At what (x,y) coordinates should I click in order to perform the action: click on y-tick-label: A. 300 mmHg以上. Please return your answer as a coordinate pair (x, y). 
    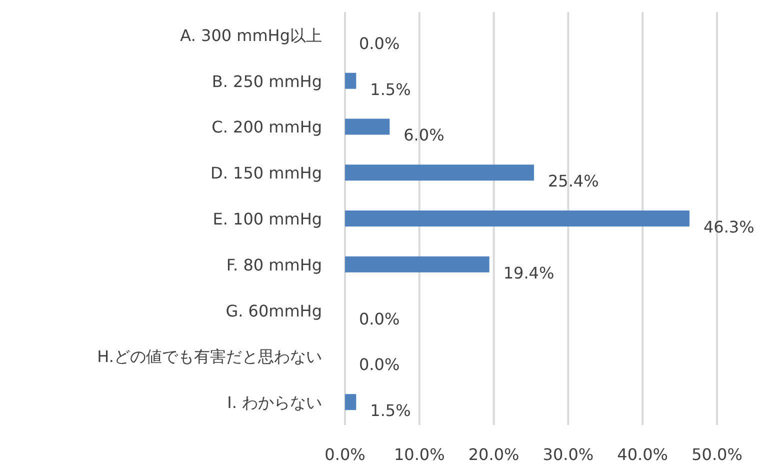
    Looking at the image, I should click on (251, 35).